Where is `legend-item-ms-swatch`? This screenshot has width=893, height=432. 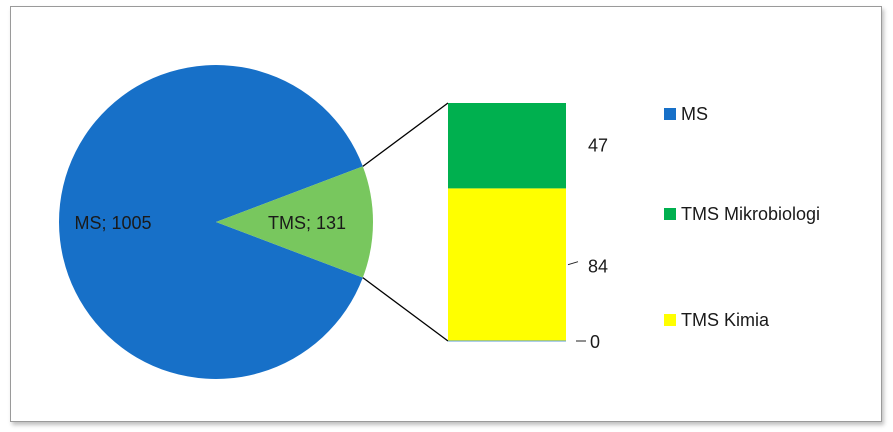
legend-item-ms-swatch is located at coordinates (670, 114).